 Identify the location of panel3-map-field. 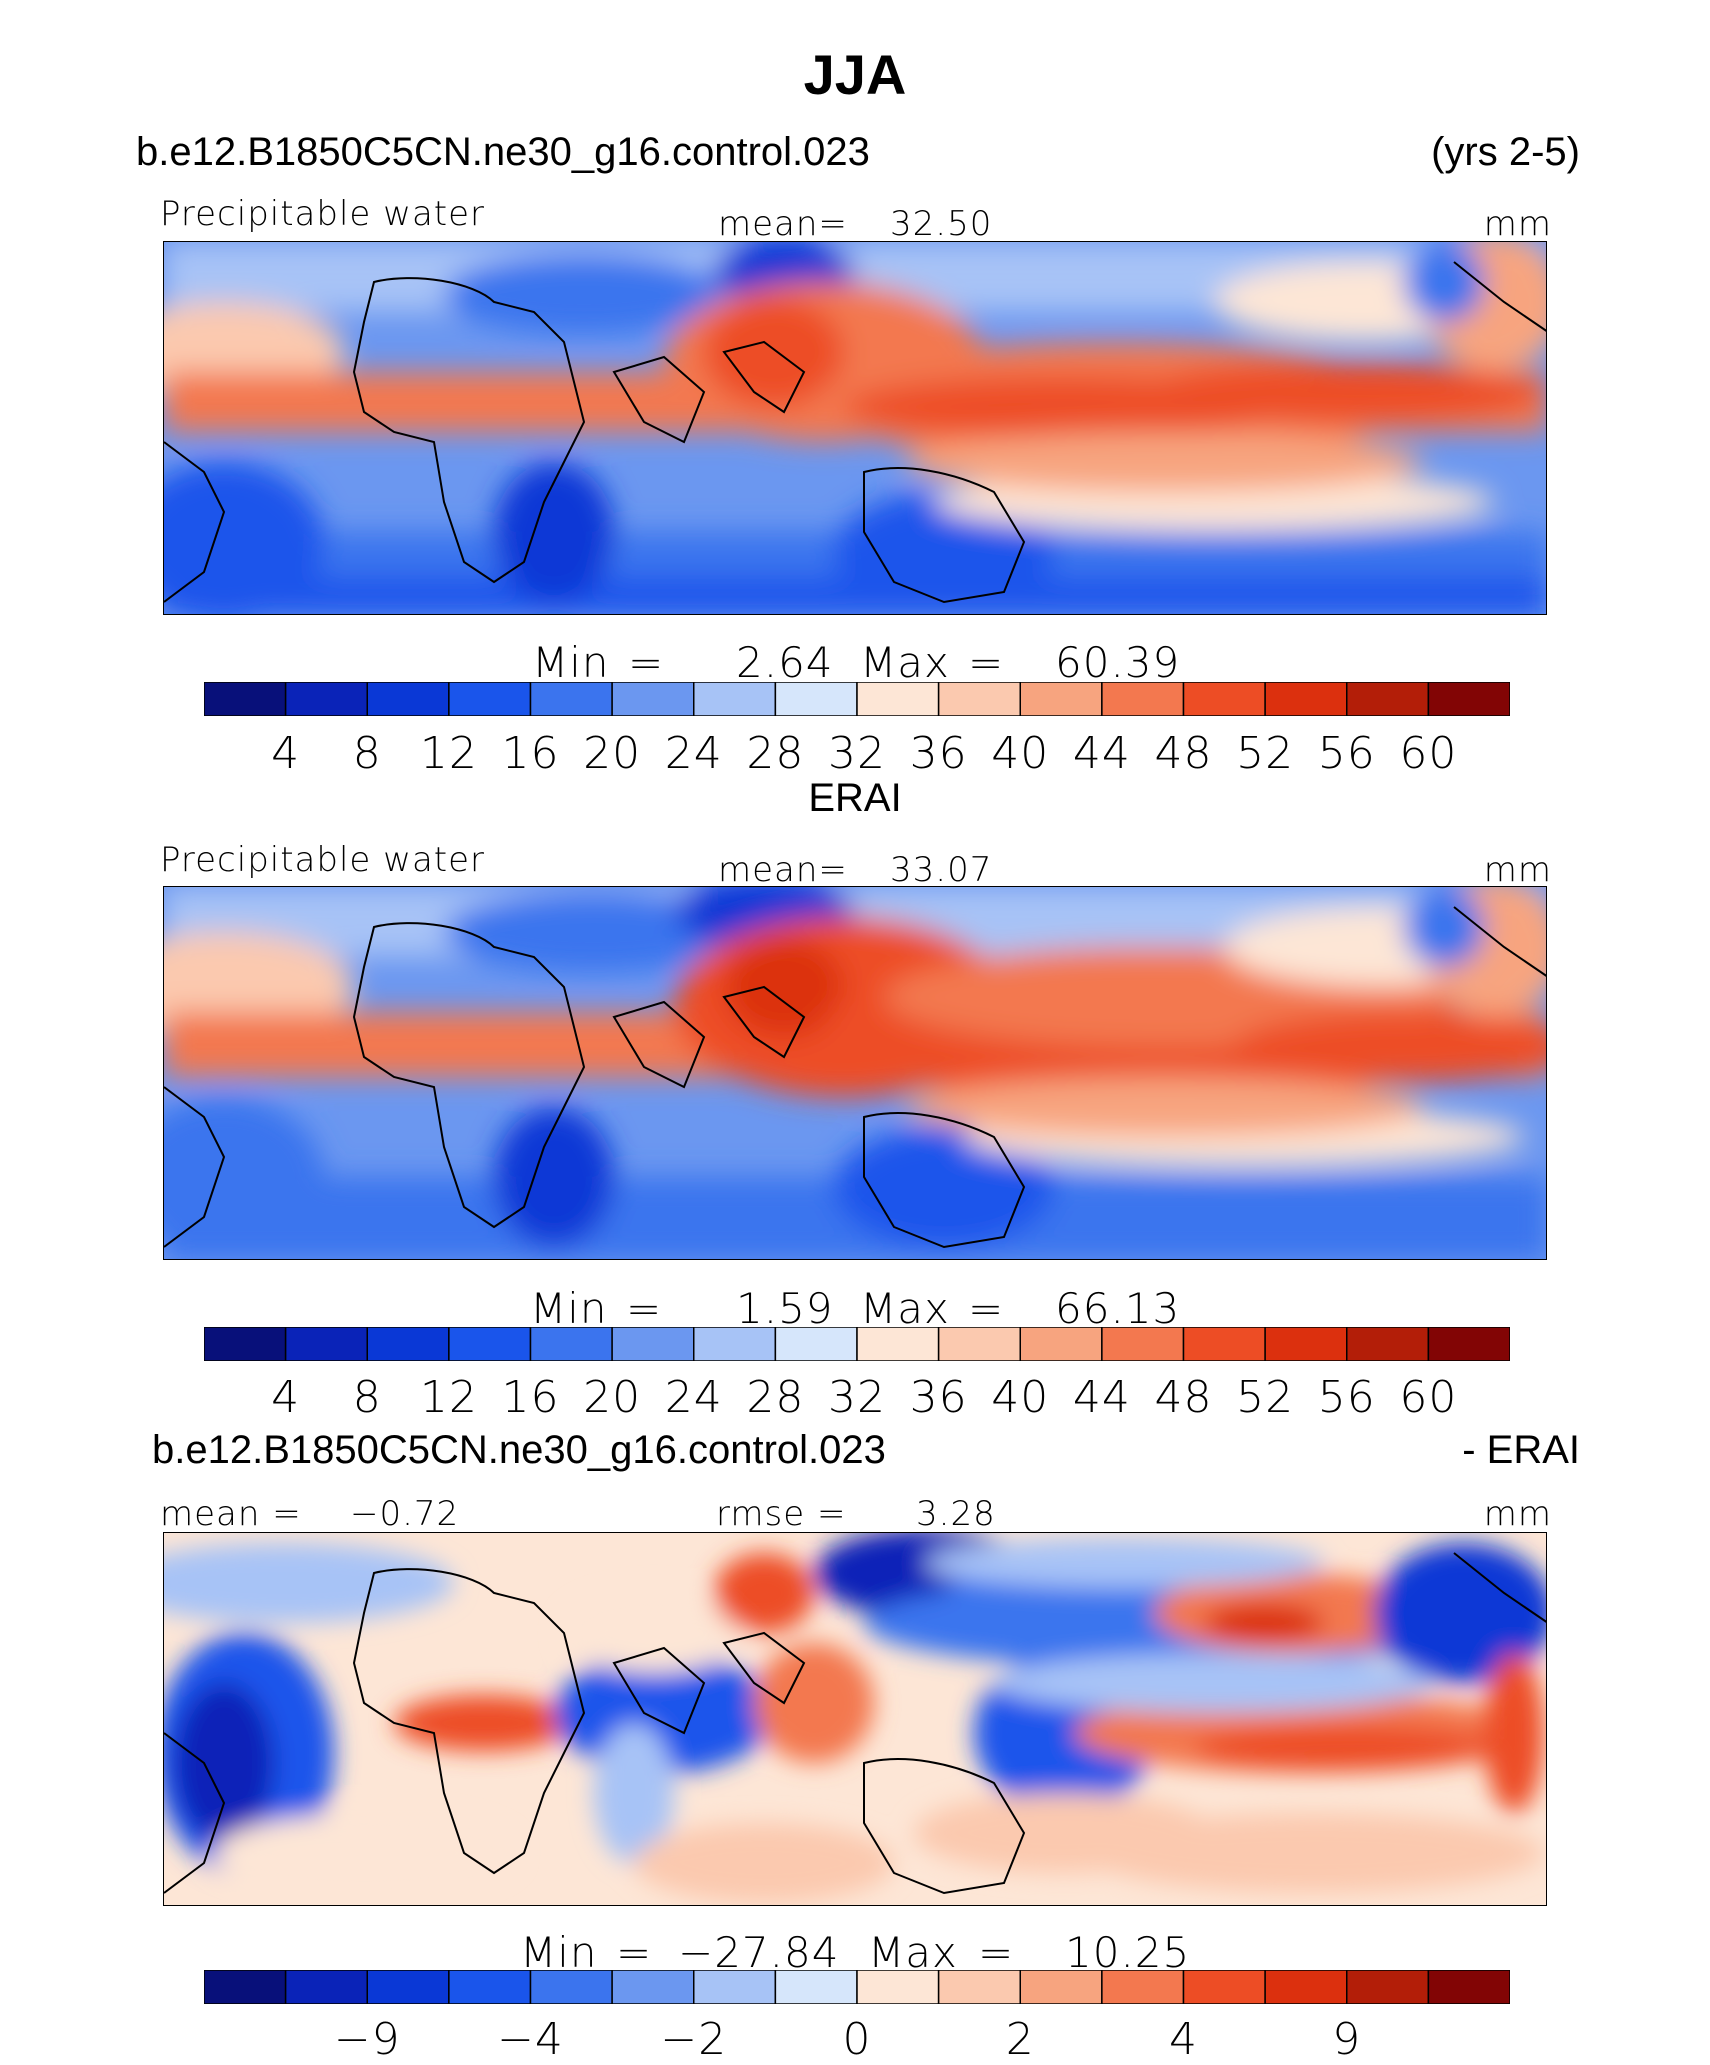
(855, 1719).